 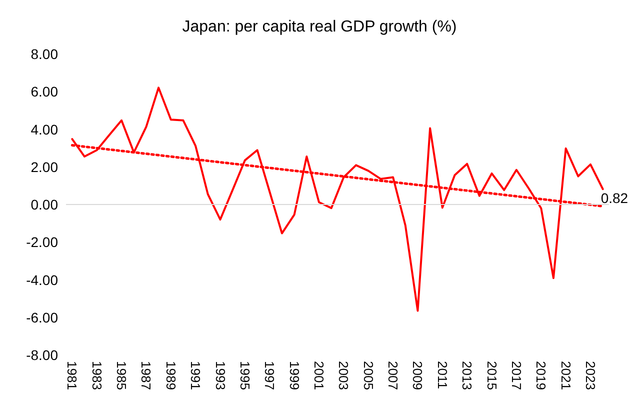 I want to click on x-tick-label: 2001, so click(x=318, y=375).